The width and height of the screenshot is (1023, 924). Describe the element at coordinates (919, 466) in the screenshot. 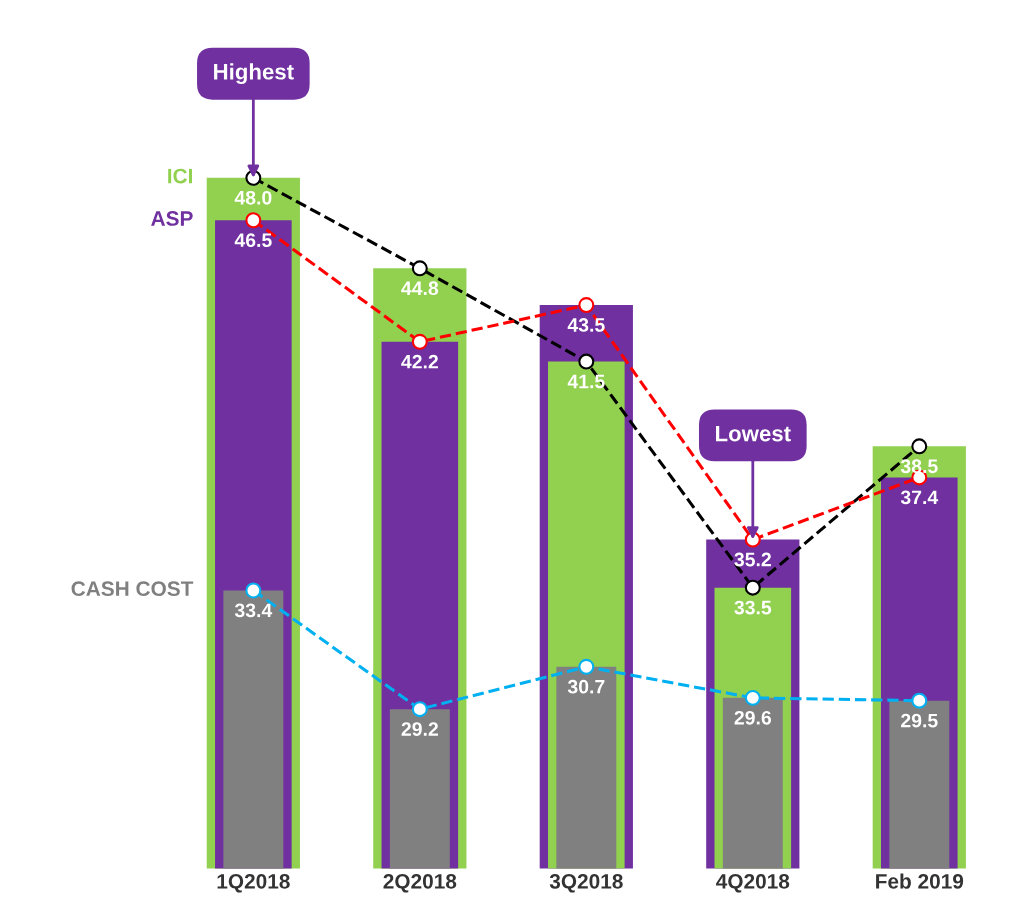

I see `data-label: 38.5` at that location.